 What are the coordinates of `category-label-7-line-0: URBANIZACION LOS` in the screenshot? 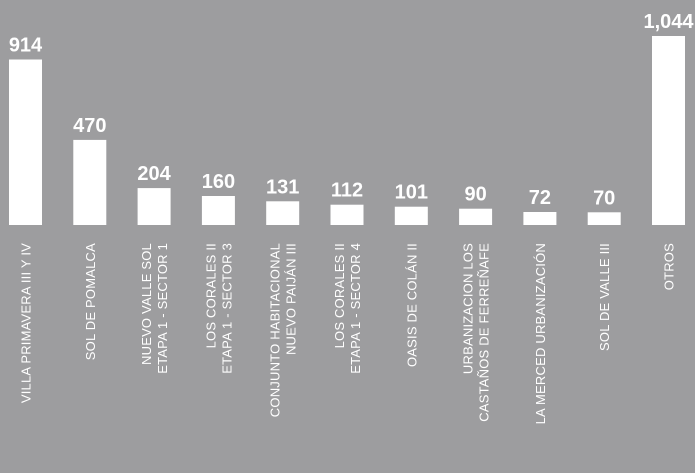 It's located at (468, 308).